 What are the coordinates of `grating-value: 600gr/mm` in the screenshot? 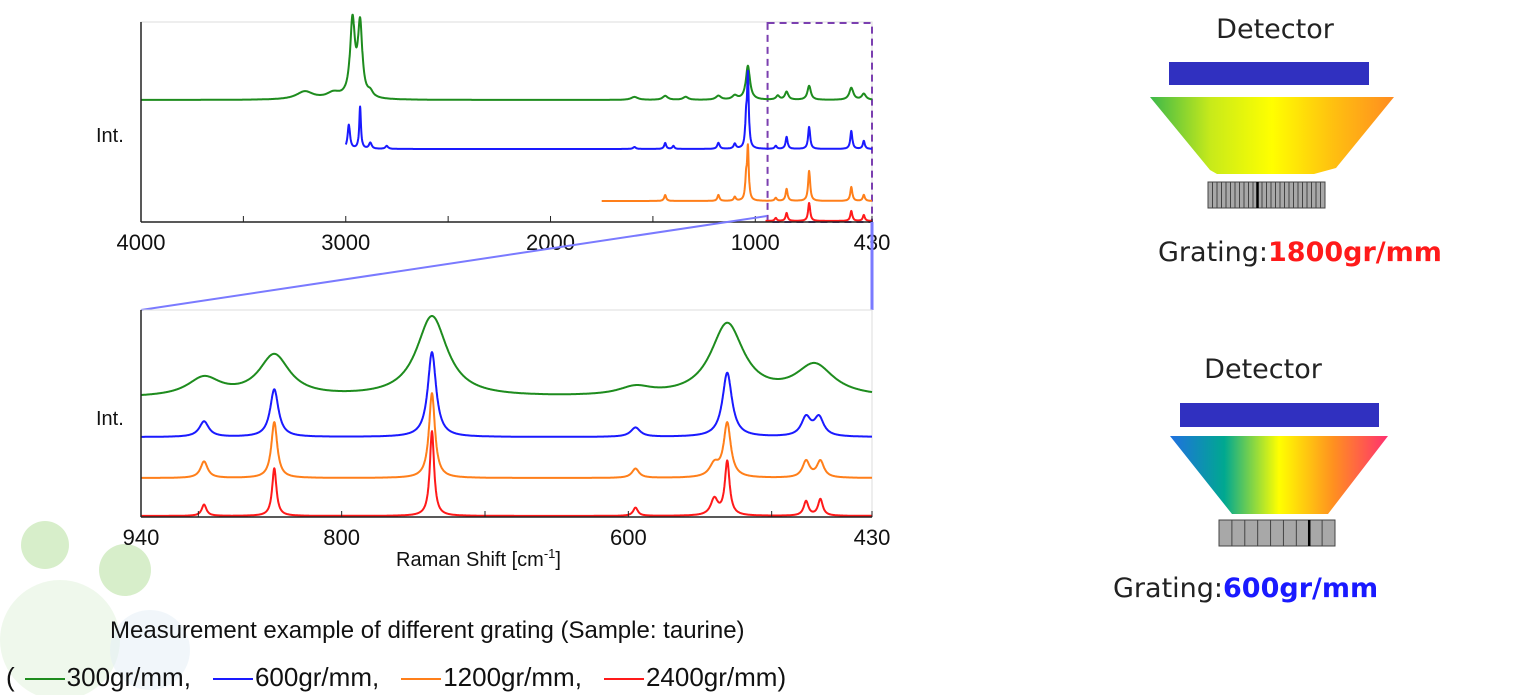 It's located at (1300, 588).